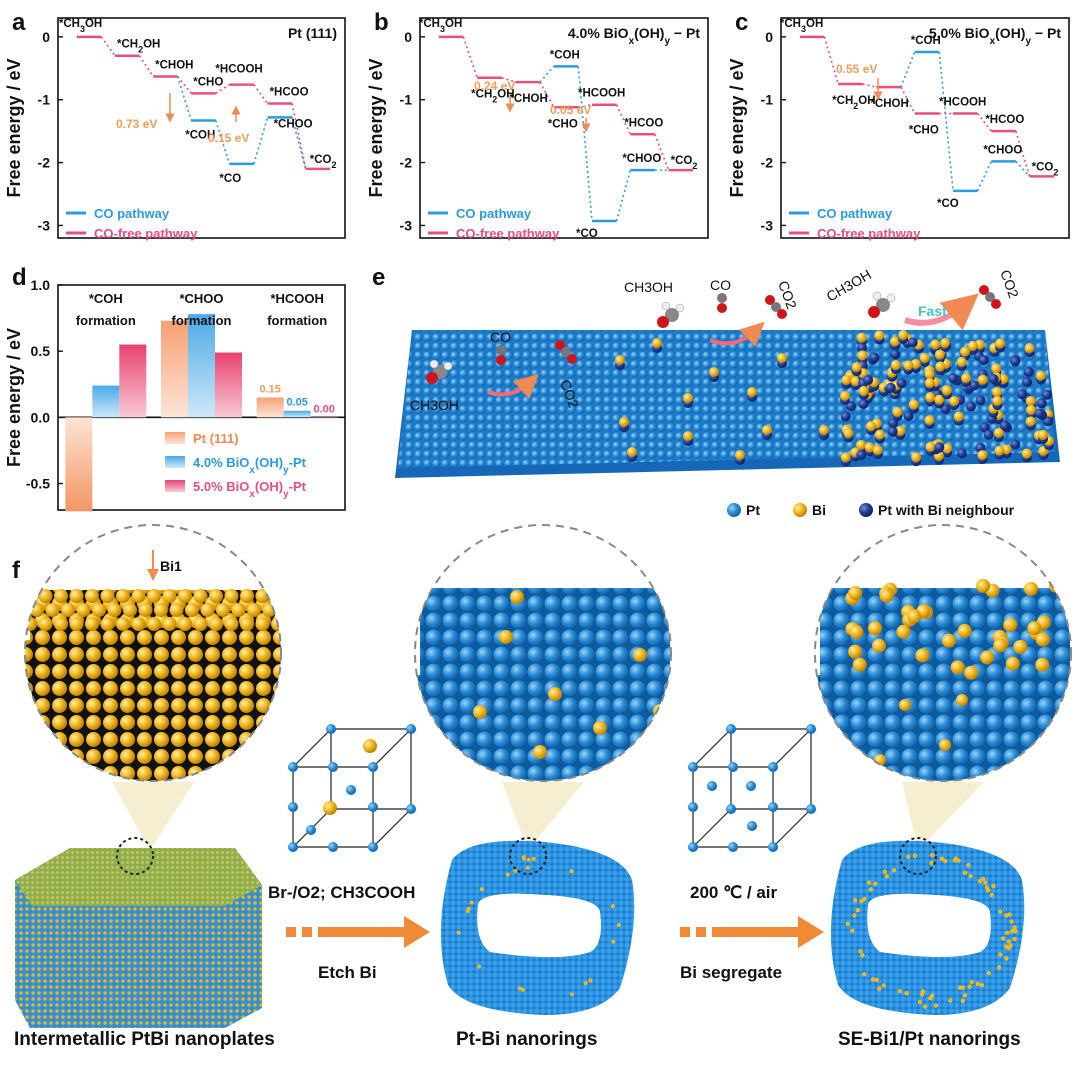 This screenshot has height=1071, width=1080. Describe the element at coordinates (932, 311) in the screenshot. I see `fast-label: Fast` at that location.